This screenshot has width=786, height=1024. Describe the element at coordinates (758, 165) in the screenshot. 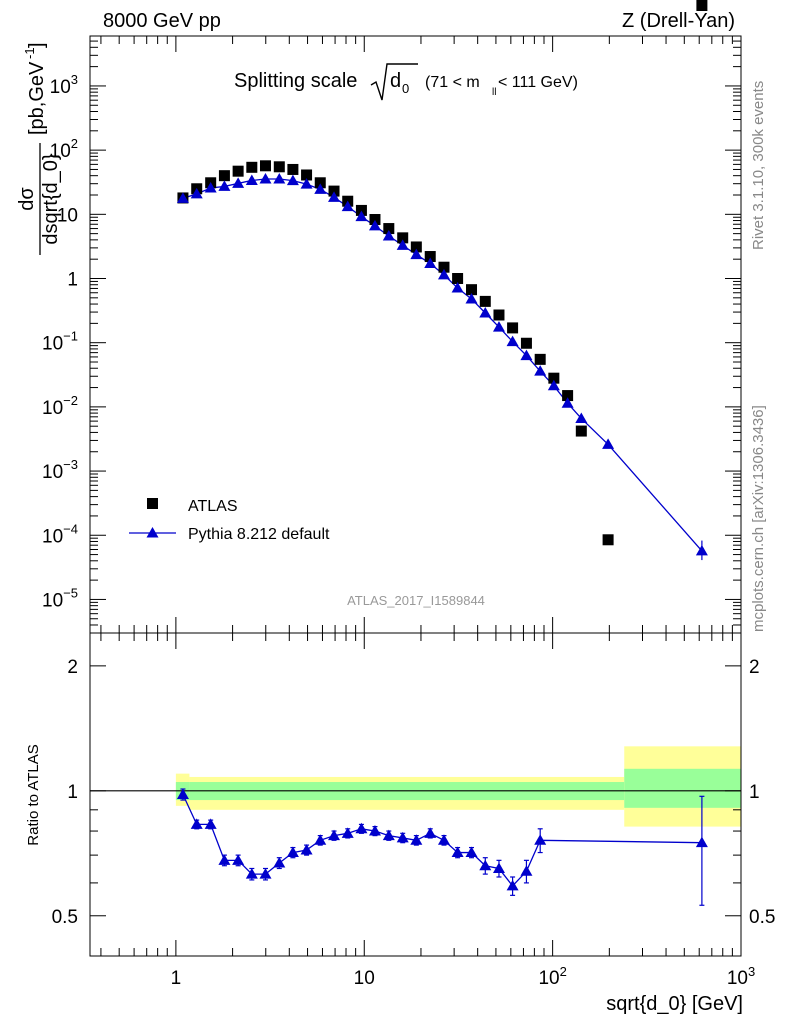

I see `rivet-label: Rivet 3.1.10, 300k events` at that location.